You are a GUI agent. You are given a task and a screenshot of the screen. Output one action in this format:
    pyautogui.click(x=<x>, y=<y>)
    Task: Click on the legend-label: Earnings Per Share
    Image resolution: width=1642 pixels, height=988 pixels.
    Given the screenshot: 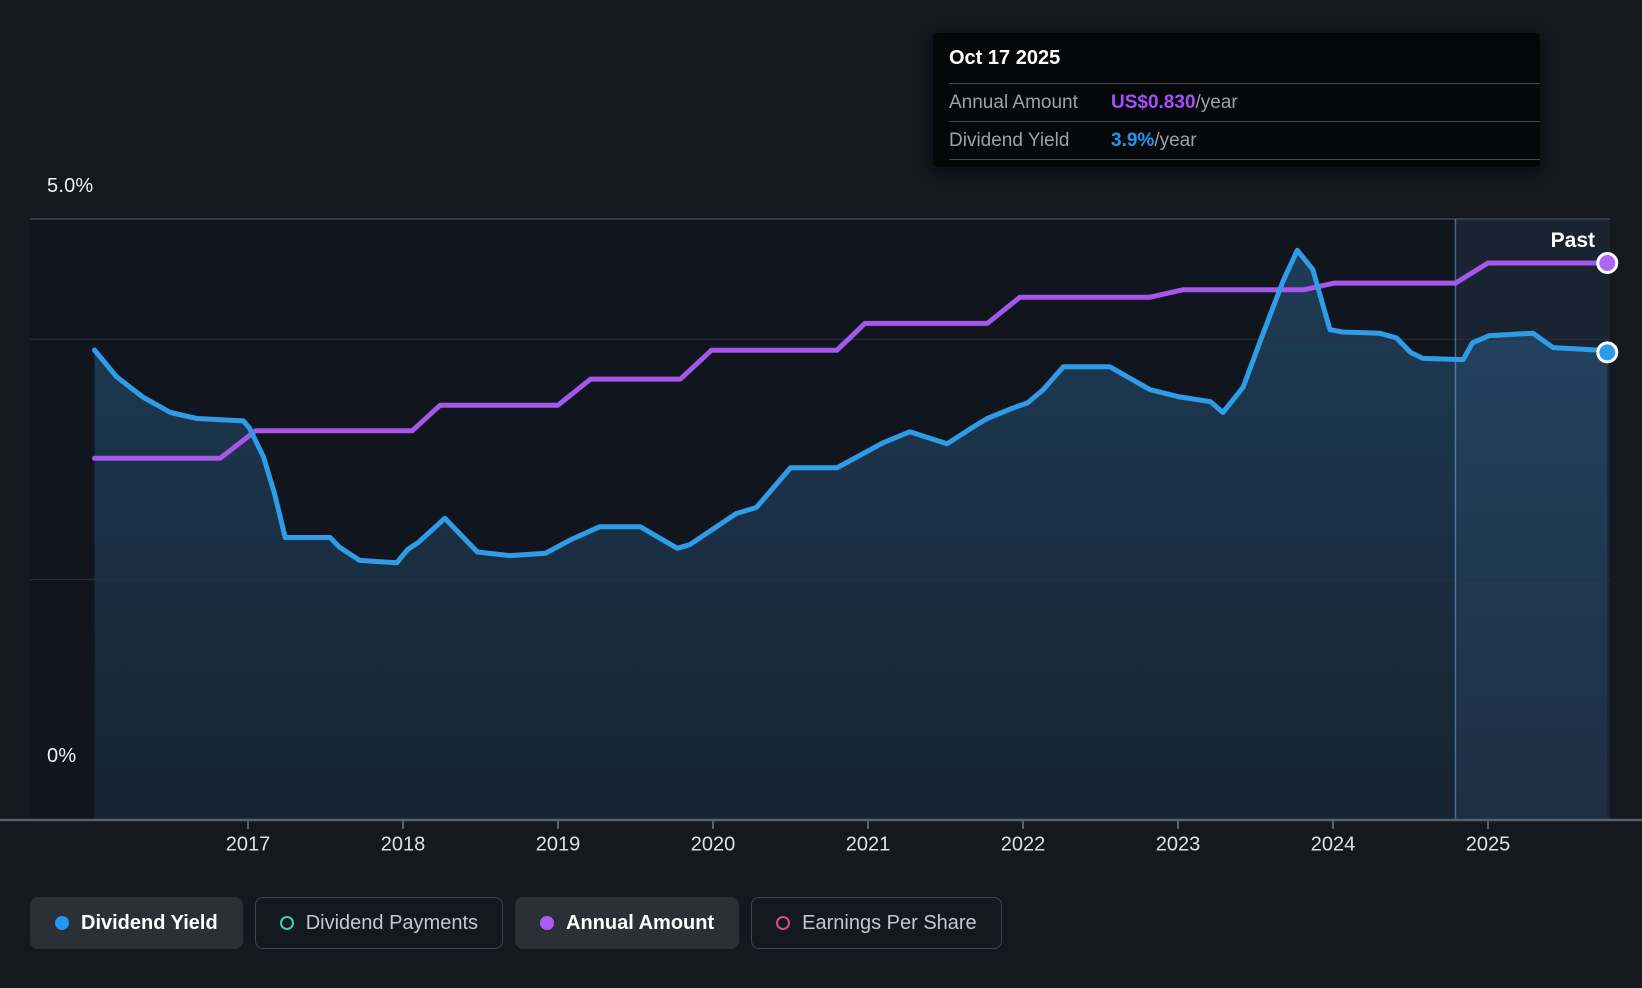 What is the action you would take?
    pyautogui.click(x=889, y=922)
    